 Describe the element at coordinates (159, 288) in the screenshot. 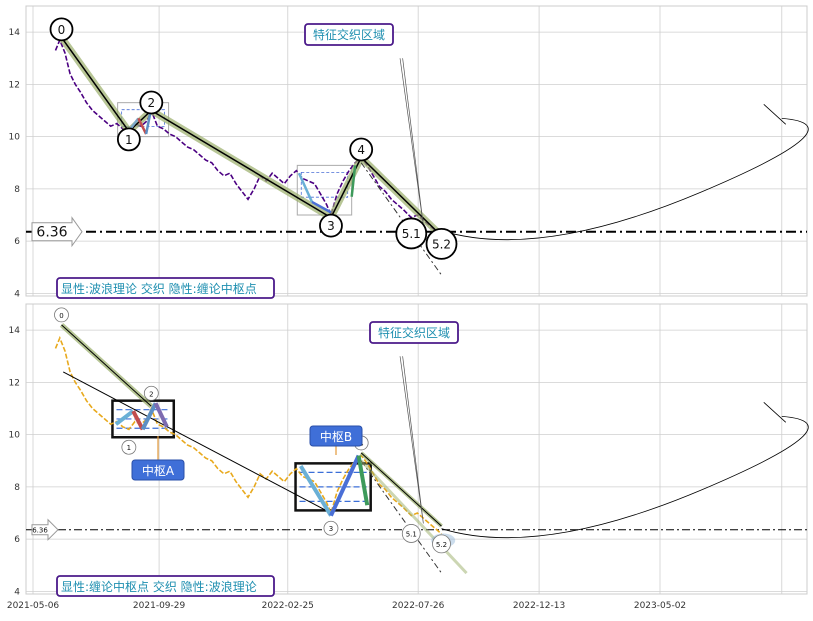

I see `legend-text: 显性:波浪理论 交织 隐性:缠论中枢点` at that location.